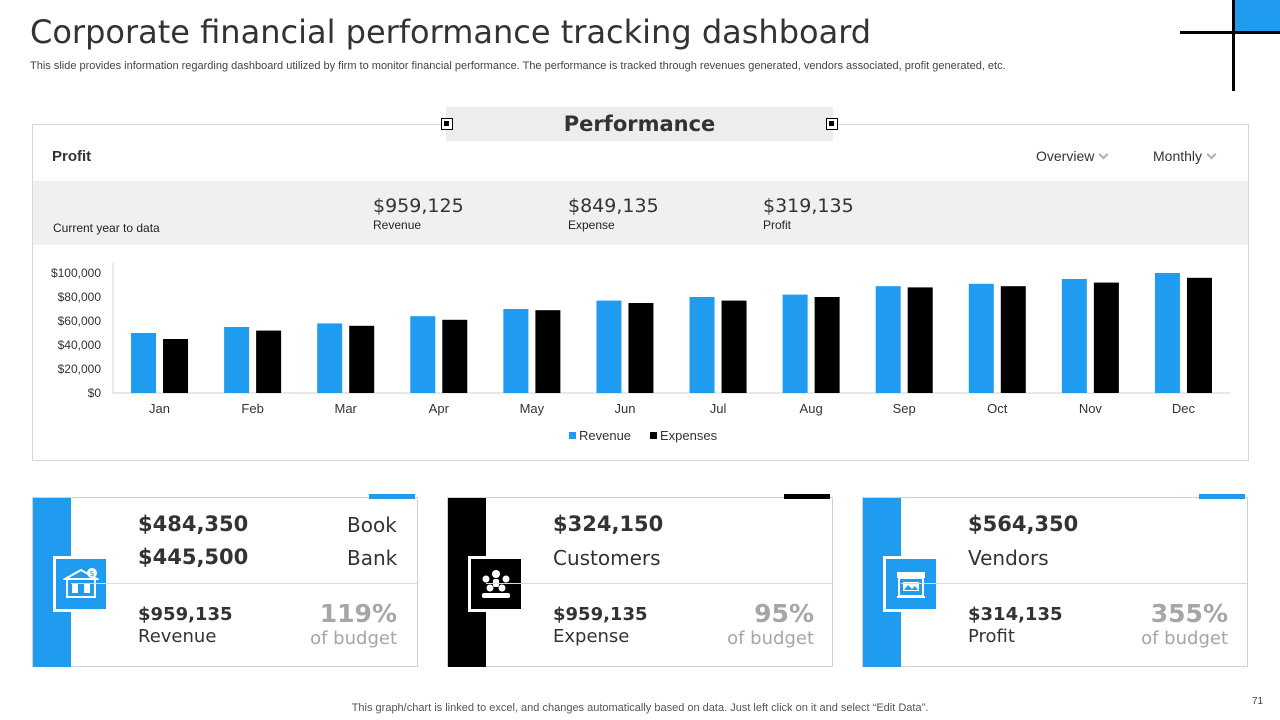 This screenshot has height=720, width=1280. Describe the element at coordinates (641, 348) in the screenshot. I see `bar-expenses-jun` at that location.